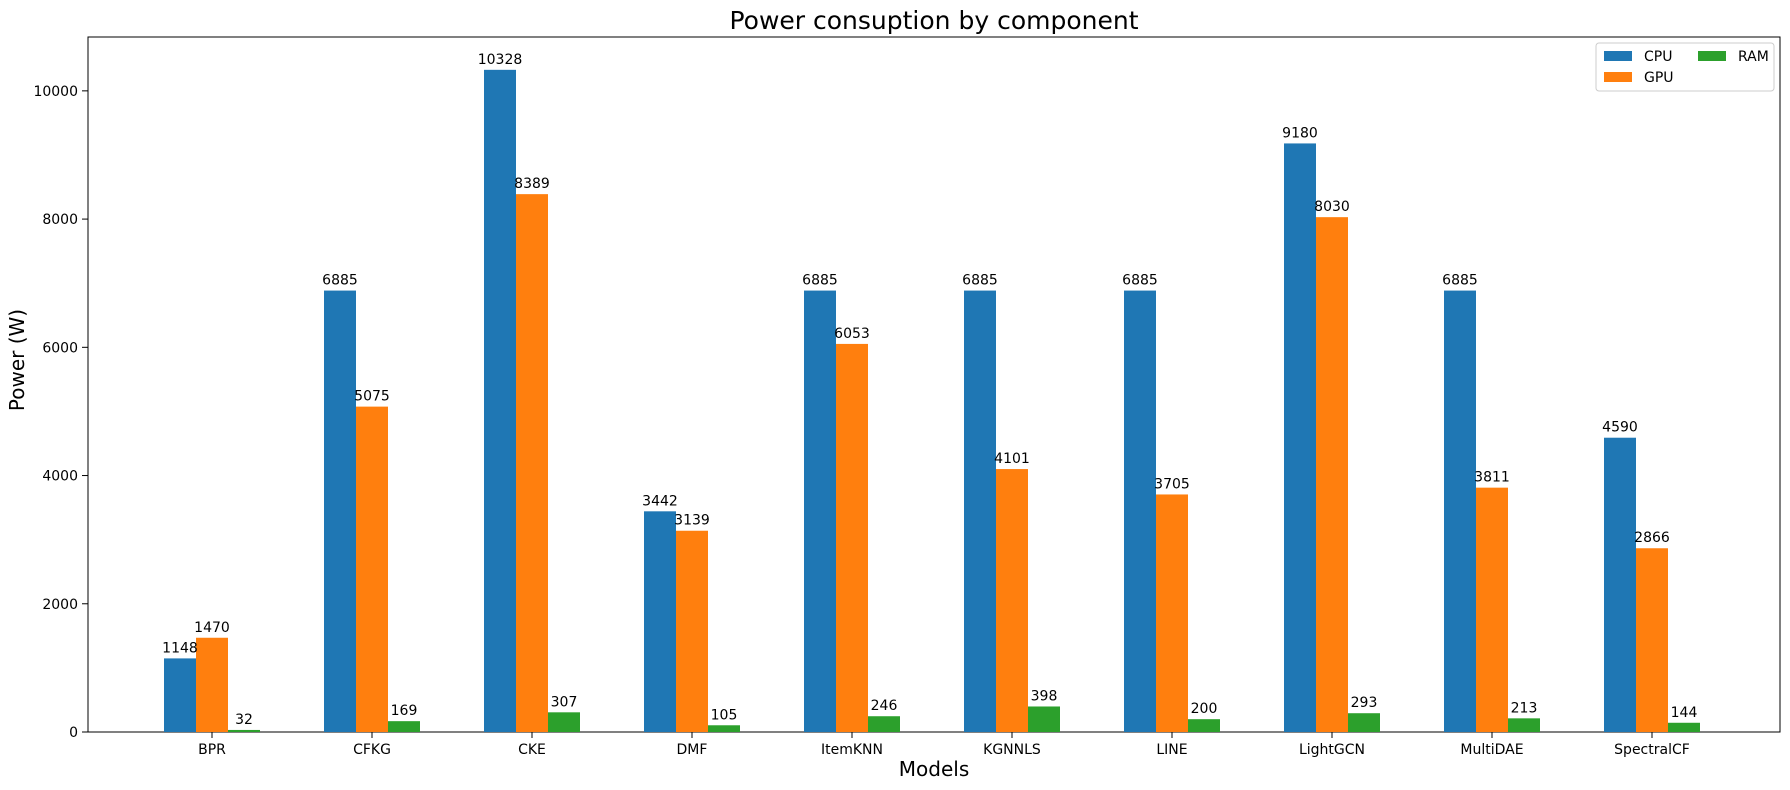  I want to click on bar-value-label: 293, so click(1364, 703).